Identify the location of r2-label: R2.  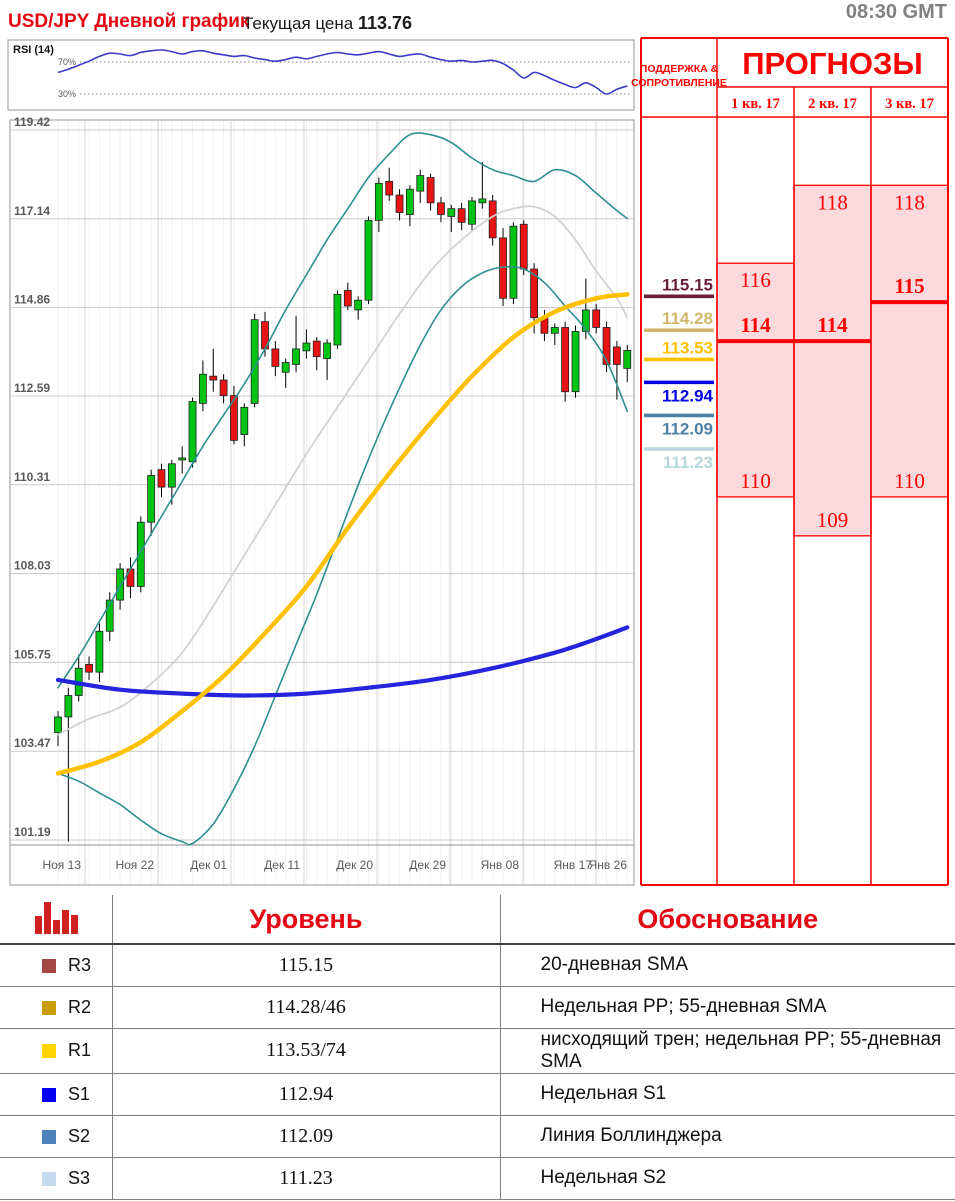
(80, 1006).